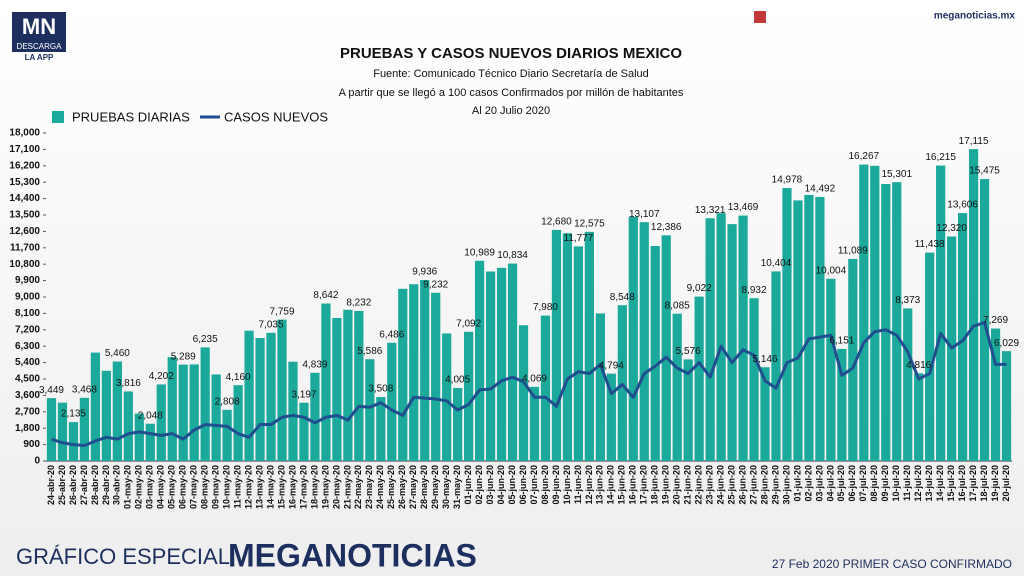  Describe the element at coordinates (51, 485) in the screenshot. I see `x-tick-label: 24-abr-20` at that location.